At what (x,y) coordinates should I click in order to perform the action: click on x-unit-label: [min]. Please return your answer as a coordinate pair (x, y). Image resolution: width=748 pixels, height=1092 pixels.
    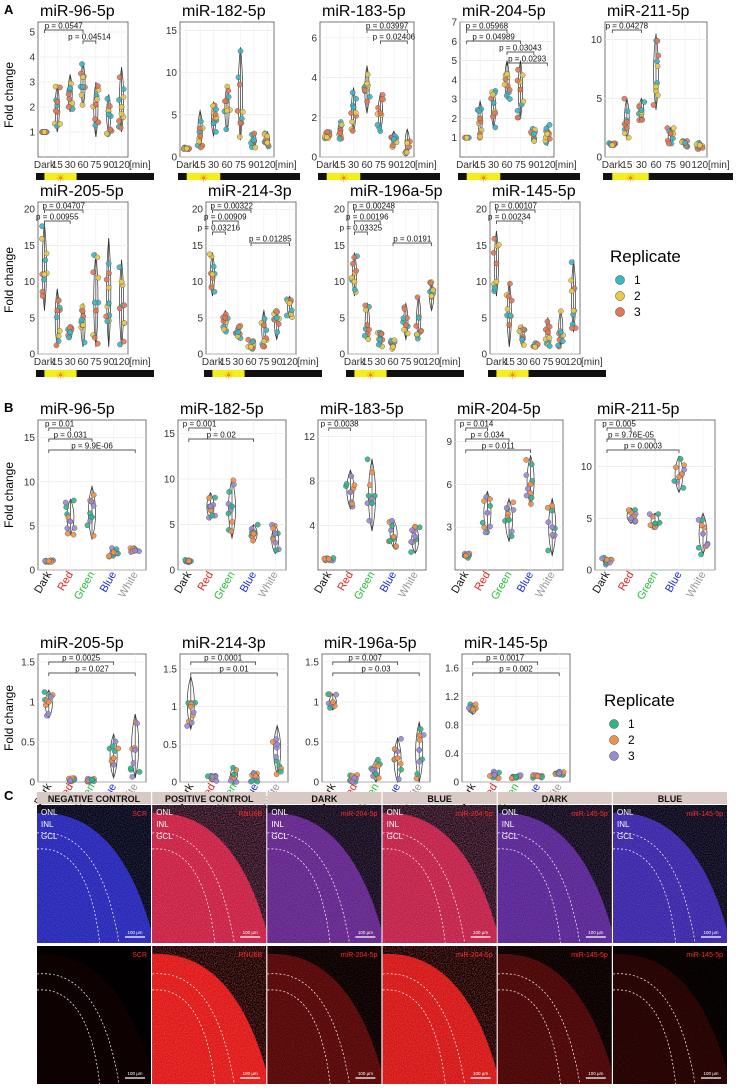
    Looking at the image, I should click on (450, 362).